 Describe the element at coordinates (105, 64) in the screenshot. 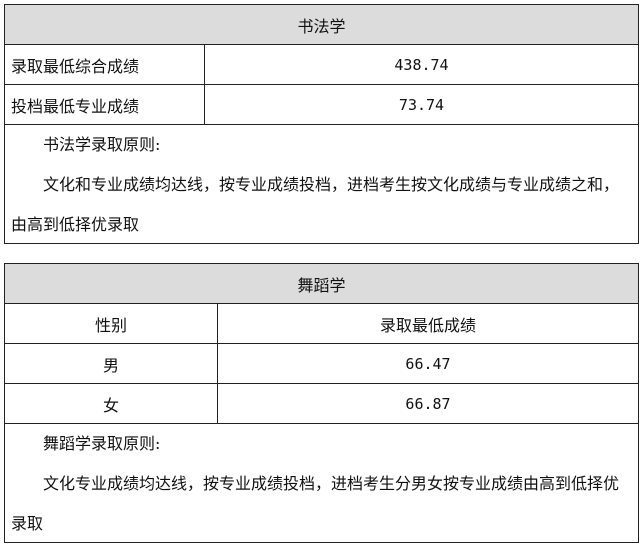

I see `row-label: 录取最低综合成绩` at that location.